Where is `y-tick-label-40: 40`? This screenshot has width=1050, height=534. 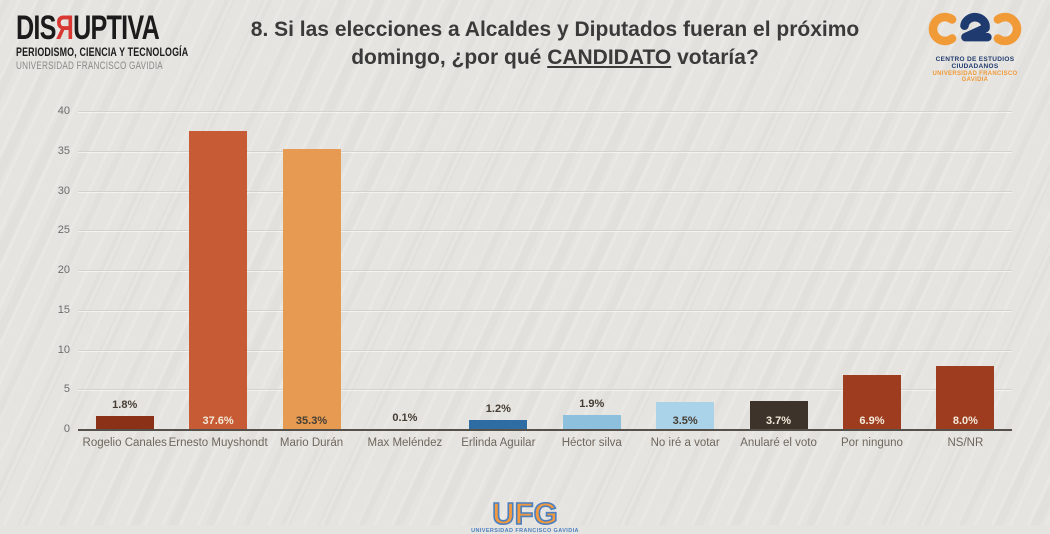 y-tick-label-40: 40 is located at coordinates (63, 111).